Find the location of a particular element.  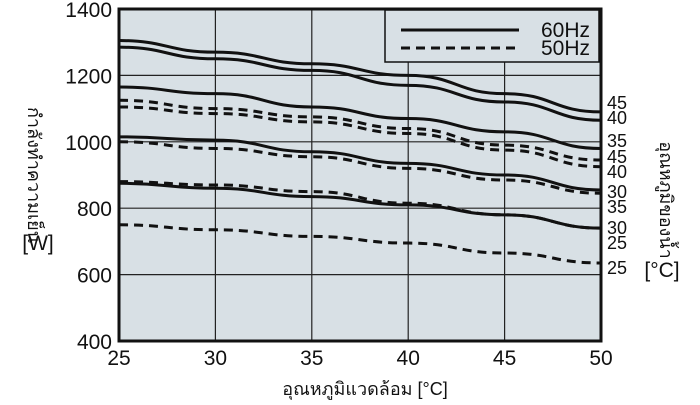

right-label-group: อุณหภูมิของน้ำ is located at coordinates (667, 199).